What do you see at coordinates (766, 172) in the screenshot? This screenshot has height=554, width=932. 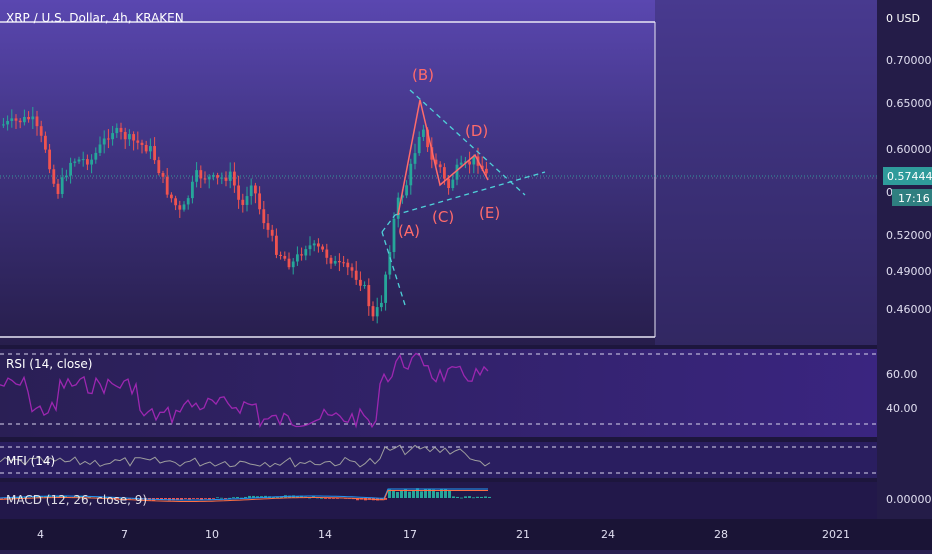 I see `future-area` at bounding box center [766, 172].